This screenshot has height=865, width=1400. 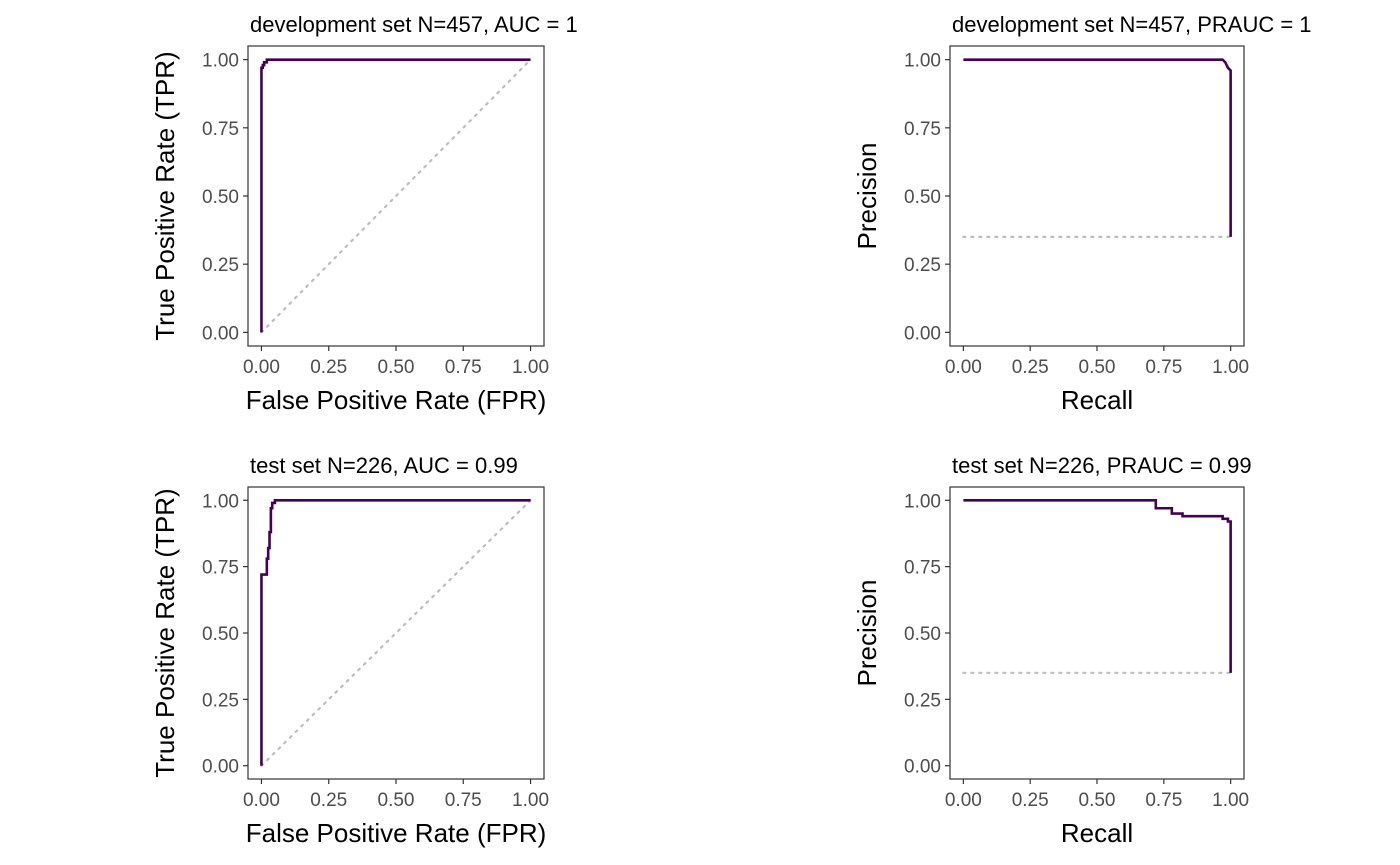 I want to click on panel-title: test set N=226, AUC = 0.99, so click(x=384, y=465).